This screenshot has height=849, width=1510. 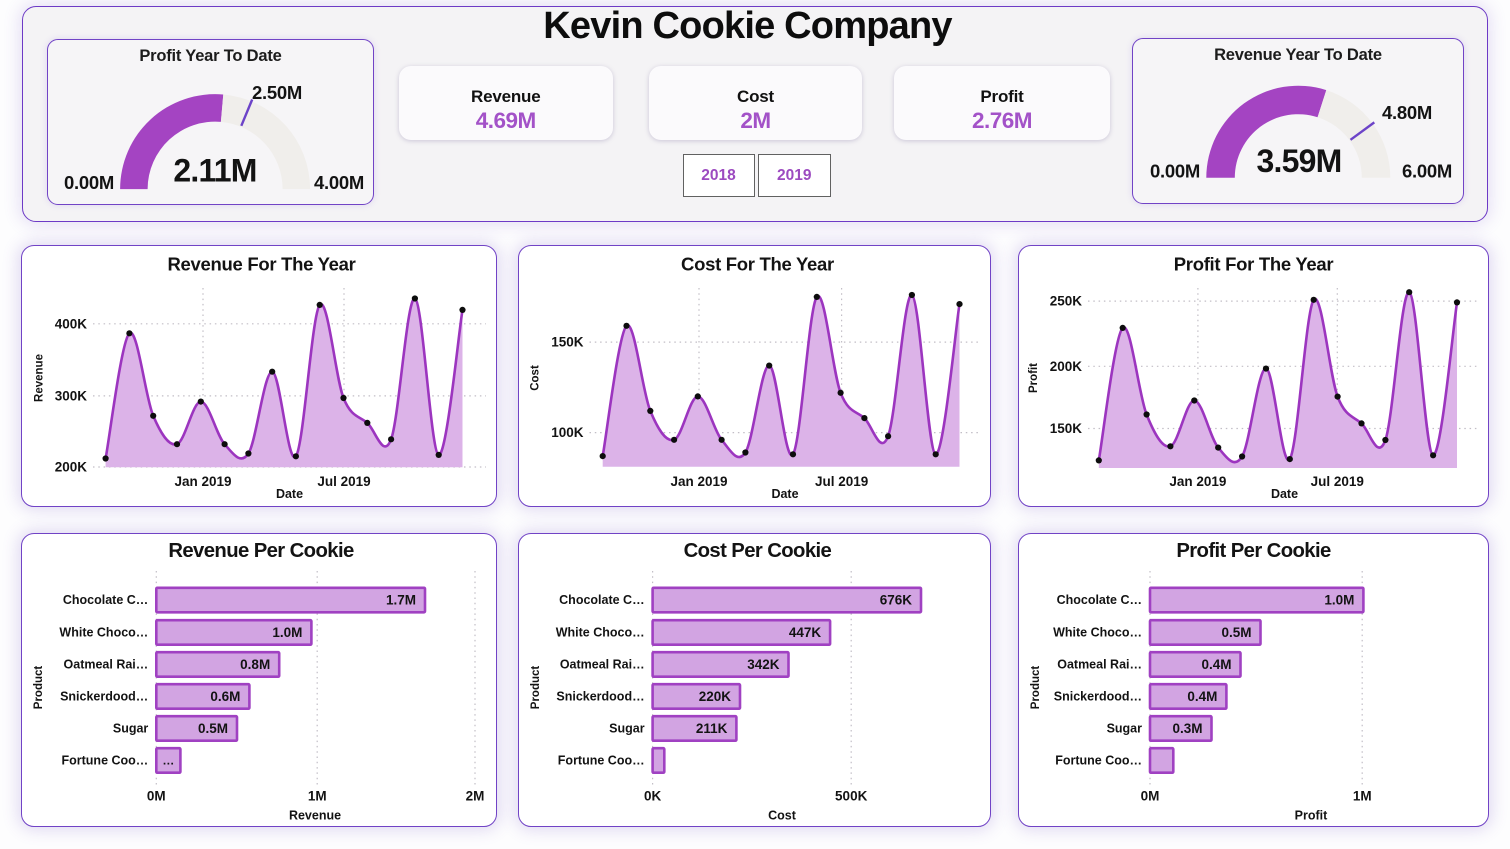 I want to click on svg-text: 100K, so click(x=567, y=432).